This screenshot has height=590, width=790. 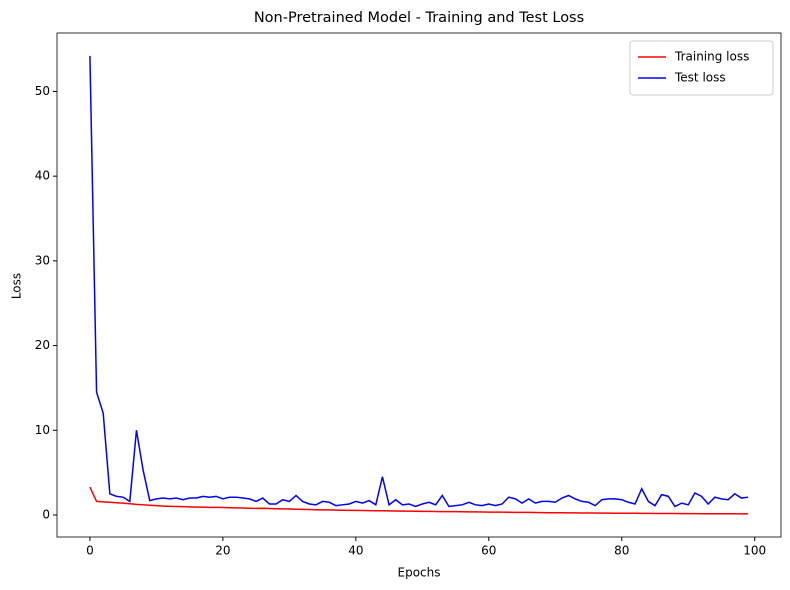 I want to click on y-tick-label: 30, so click(x=42, y=260).